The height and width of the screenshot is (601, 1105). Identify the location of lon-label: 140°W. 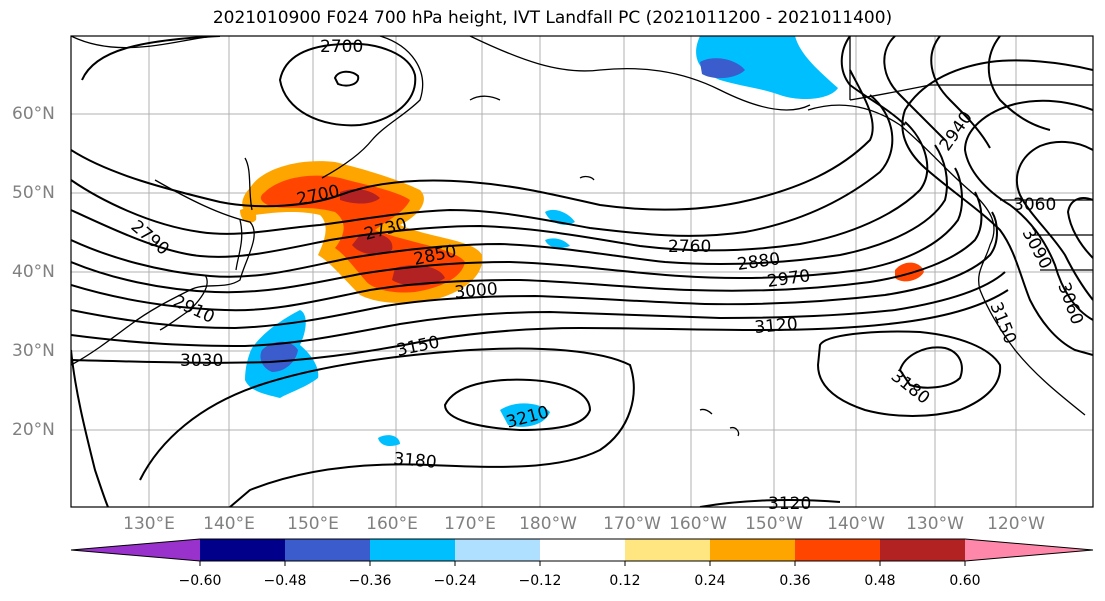
(856, 524).